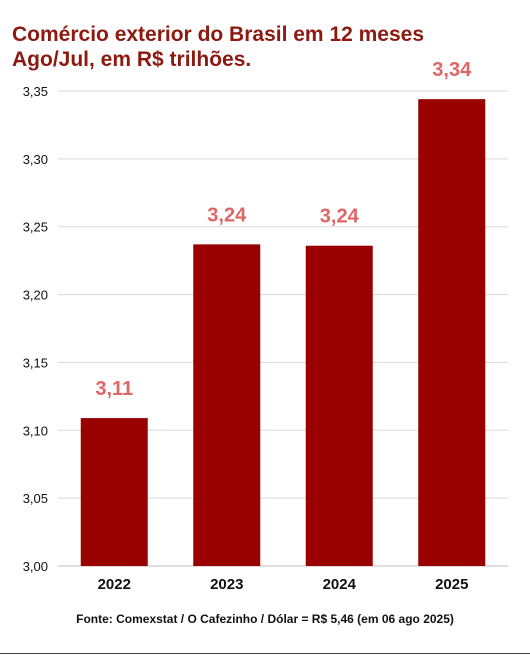  What do you see at coordinates (452, 333) in the screenshot?
I see `bar-2025` at bounding box center [452, 333].